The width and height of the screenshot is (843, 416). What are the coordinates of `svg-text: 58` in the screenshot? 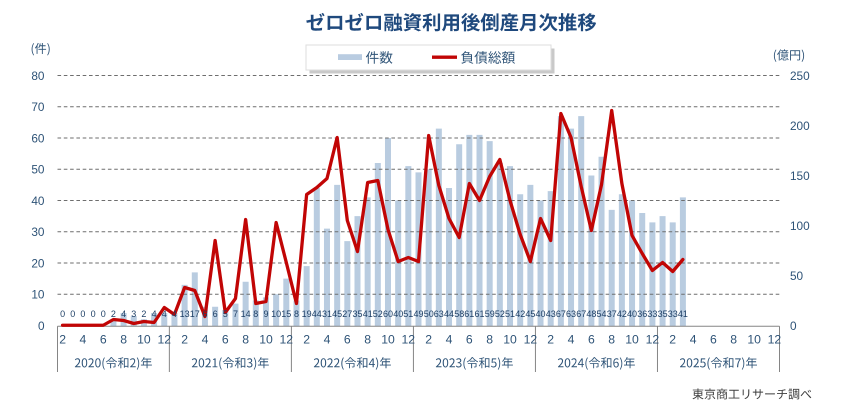 It's located at (459, 314).